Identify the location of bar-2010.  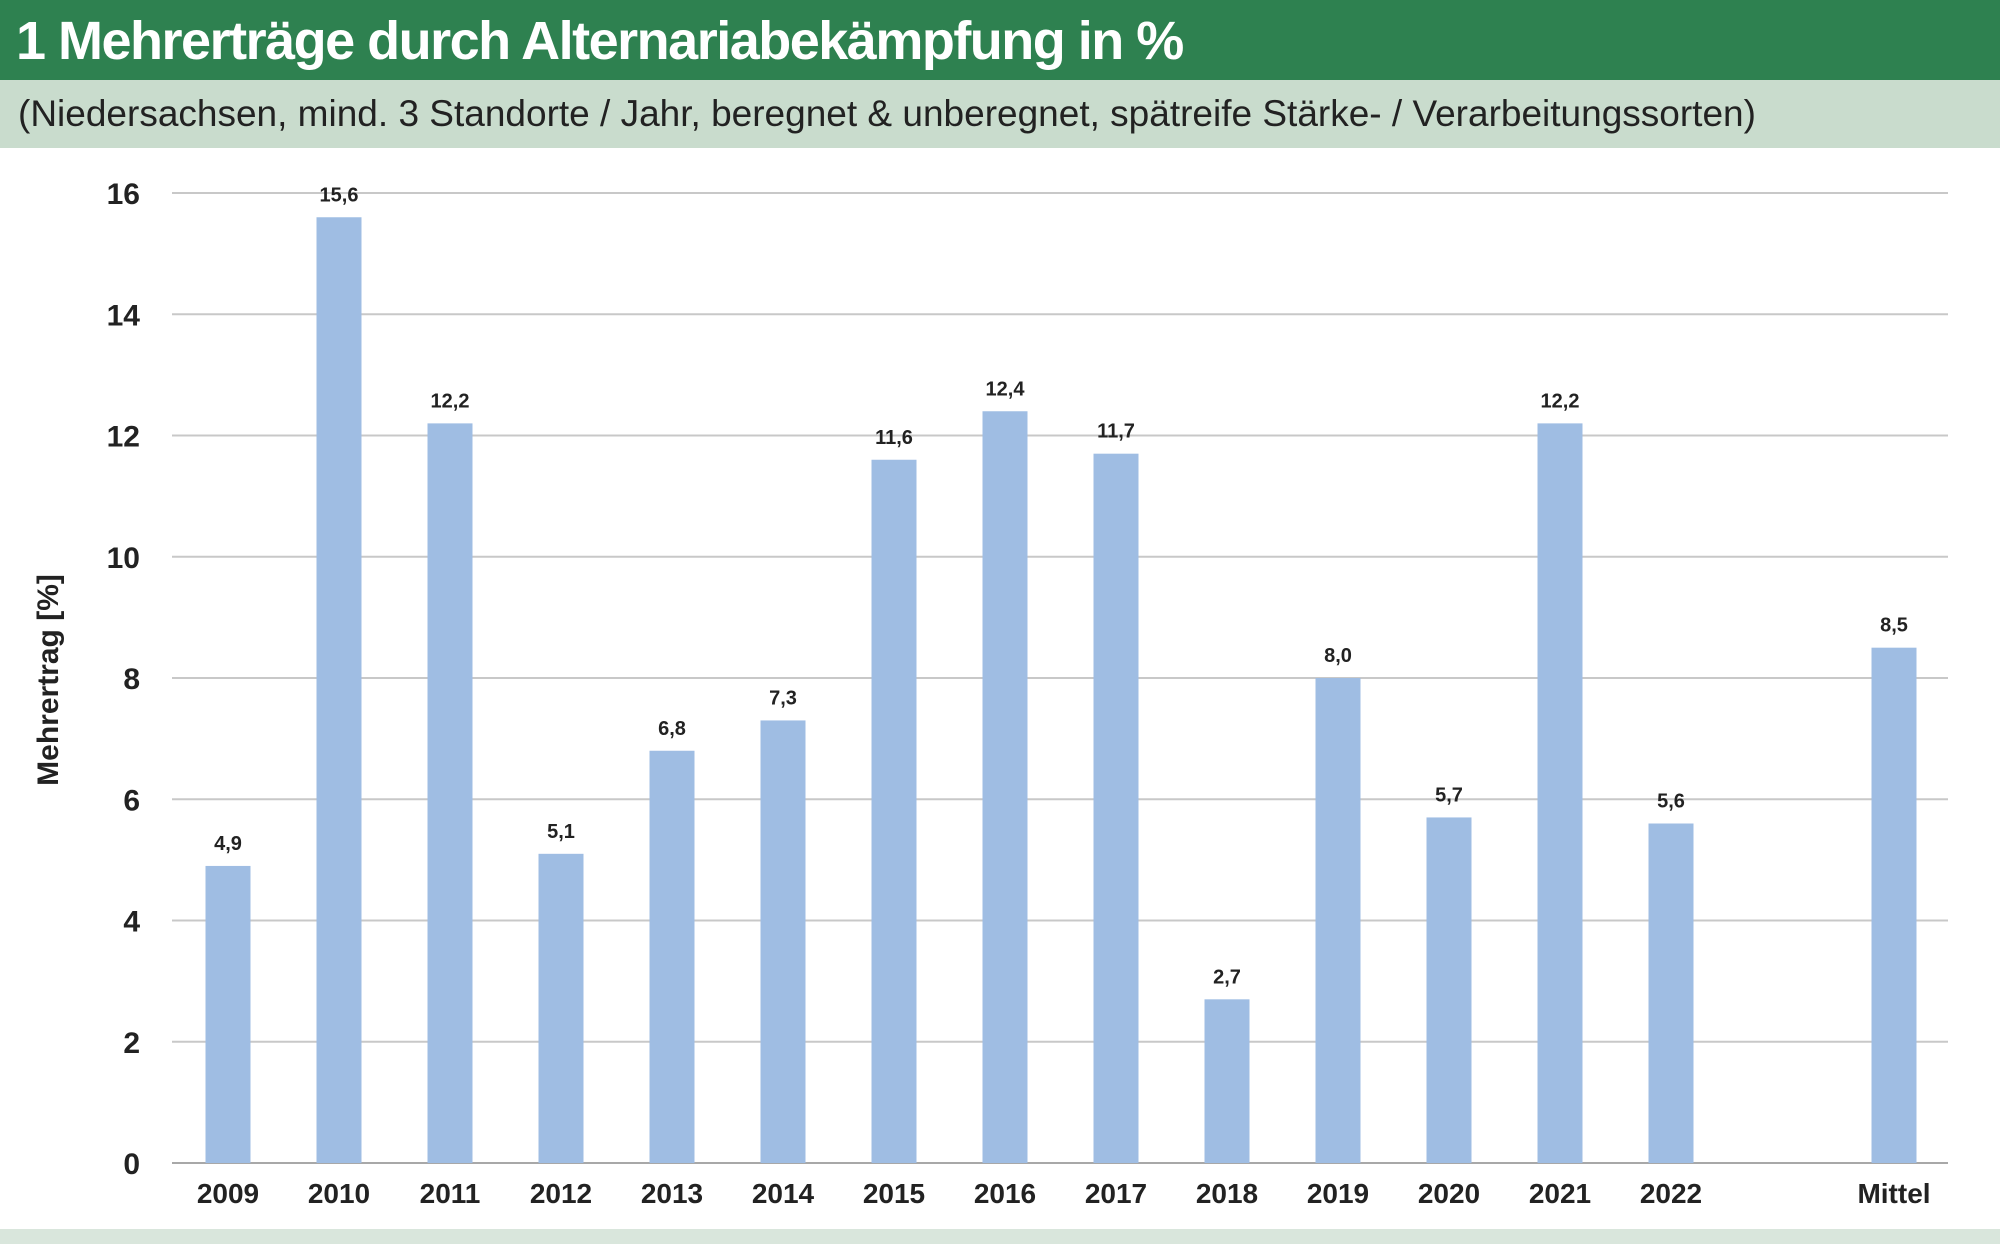
(339, 690).